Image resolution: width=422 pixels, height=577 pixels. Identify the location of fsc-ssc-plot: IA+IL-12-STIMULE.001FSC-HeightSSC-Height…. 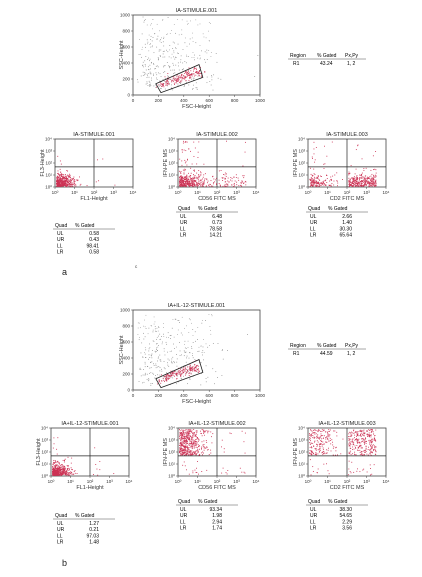
(192, 354).